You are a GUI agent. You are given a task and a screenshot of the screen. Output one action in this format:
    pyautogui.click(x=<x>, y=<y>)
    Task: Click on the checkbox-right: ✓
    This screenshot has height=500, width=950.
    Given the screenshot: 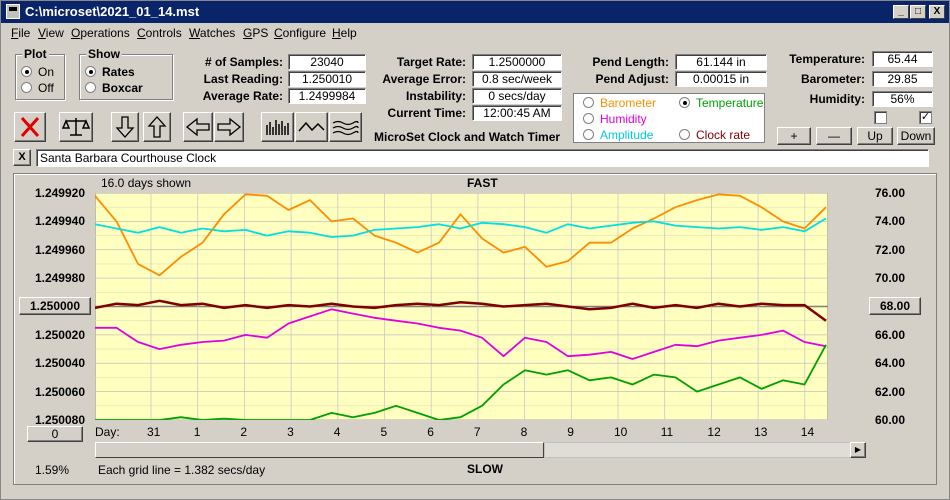 What is the action you would take?
    pyautogui.click(x=925, y=117)
    